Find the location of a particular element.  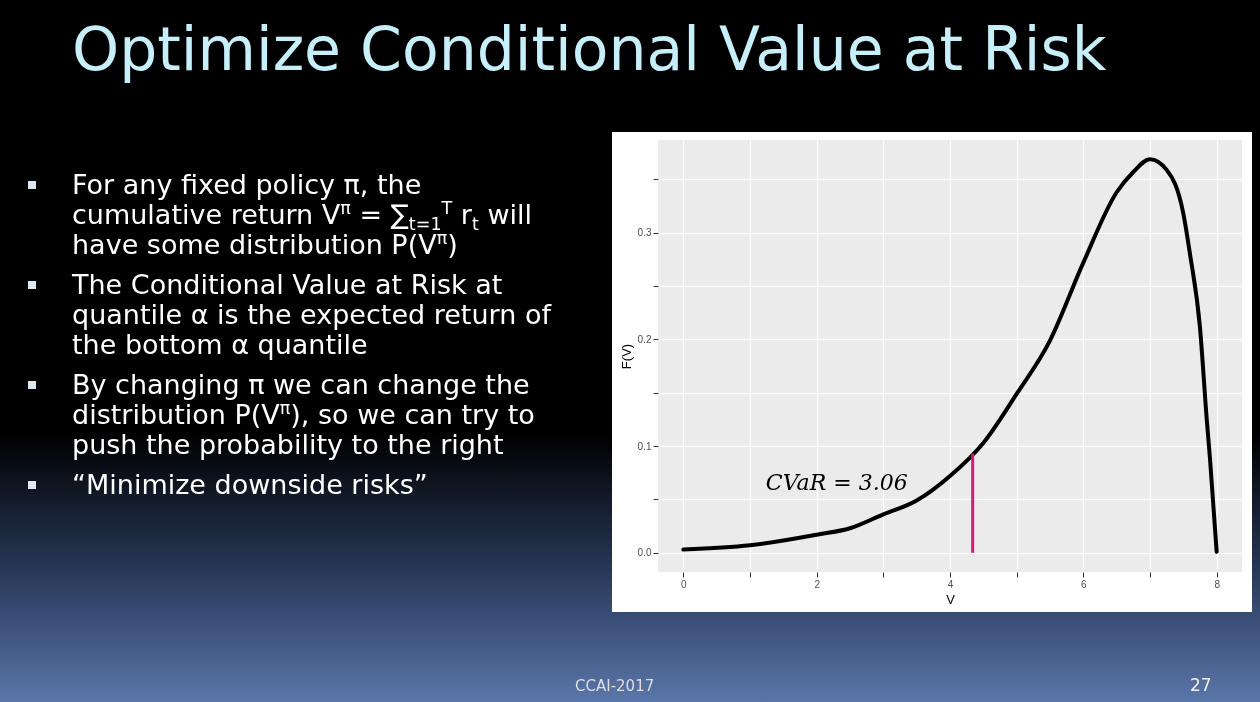

y-tick-label: 0.2 is located at coordinates (644, 339).